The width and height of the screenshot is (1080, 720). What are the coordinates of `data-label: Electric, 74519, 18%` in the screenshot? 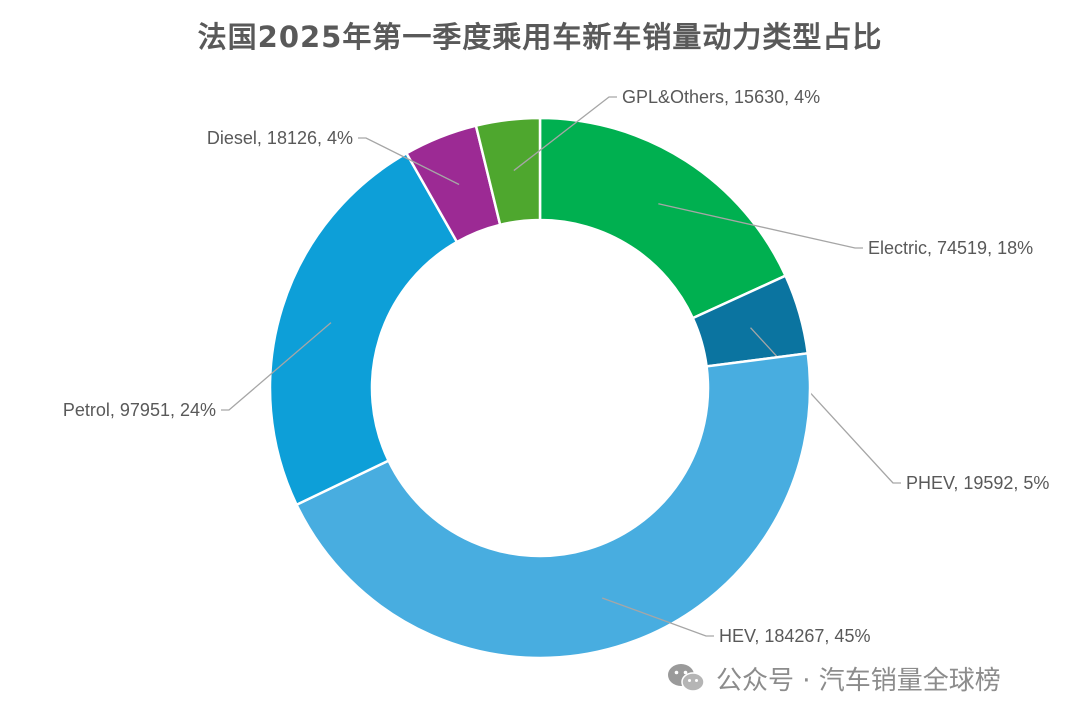 It's located at (950, 248).